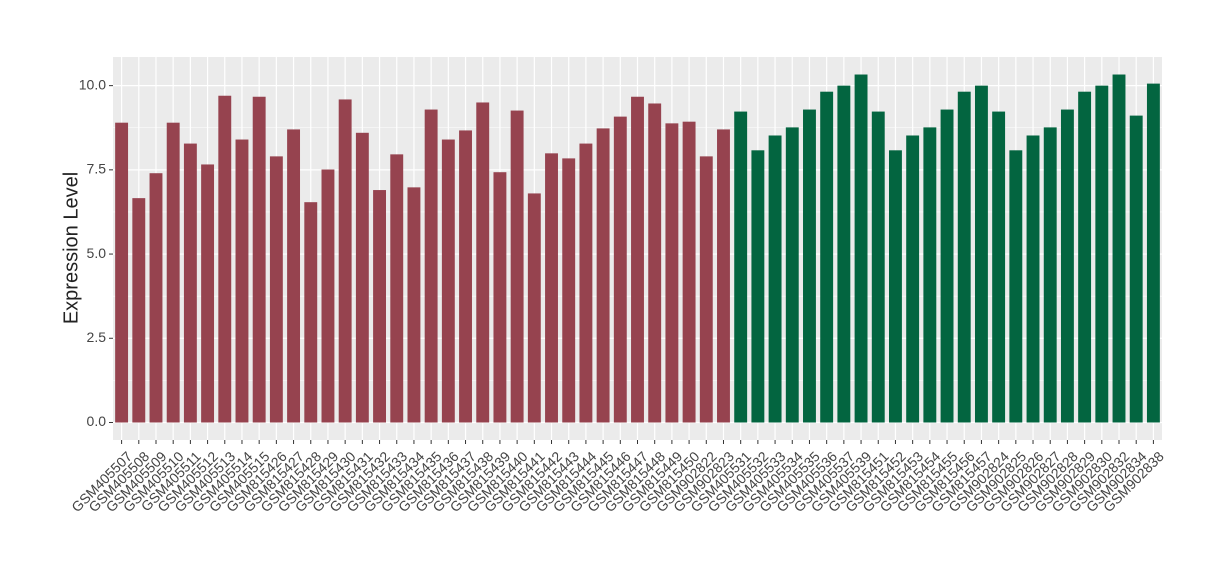  I want to click on y-tick-label: 10.0, so click(92, 84).